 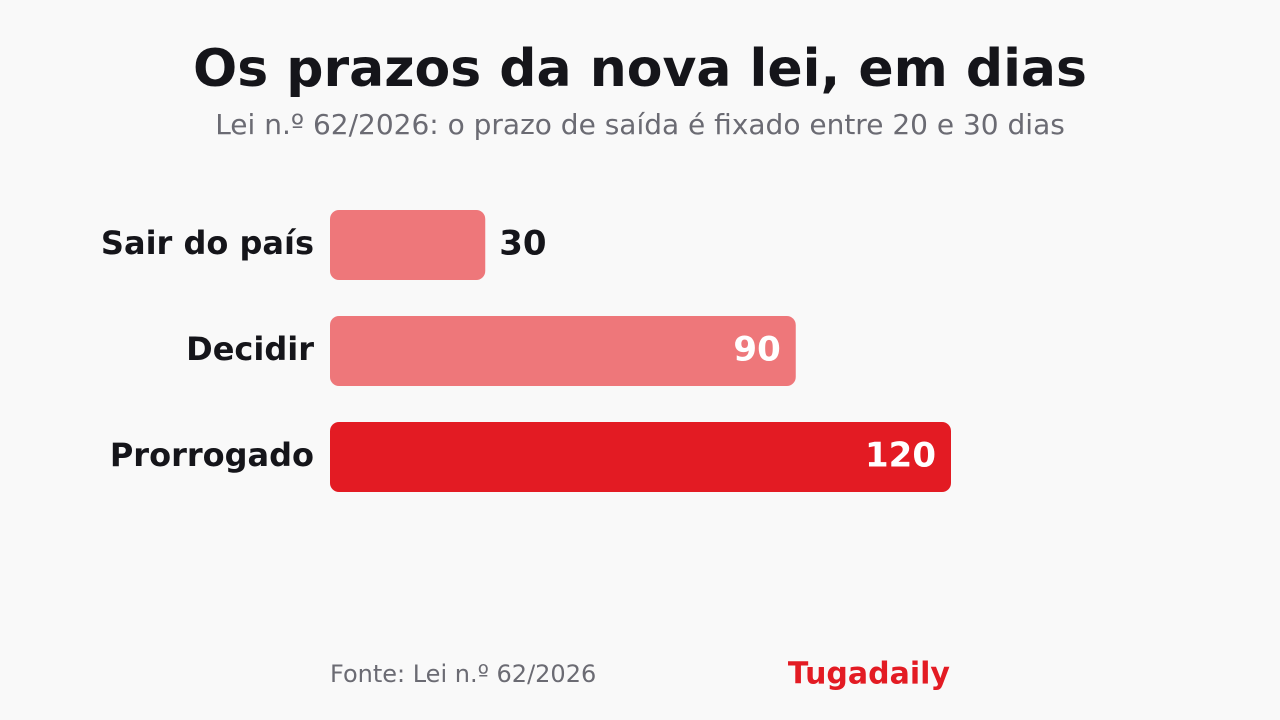 I want to click on value-label: 90, so click(x=756, y=350).